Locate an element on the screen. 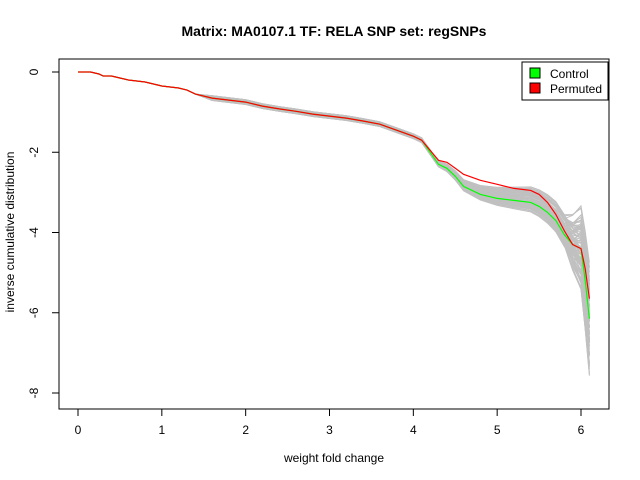  y-tick-label: -8 is located at coordinates (34, 392).